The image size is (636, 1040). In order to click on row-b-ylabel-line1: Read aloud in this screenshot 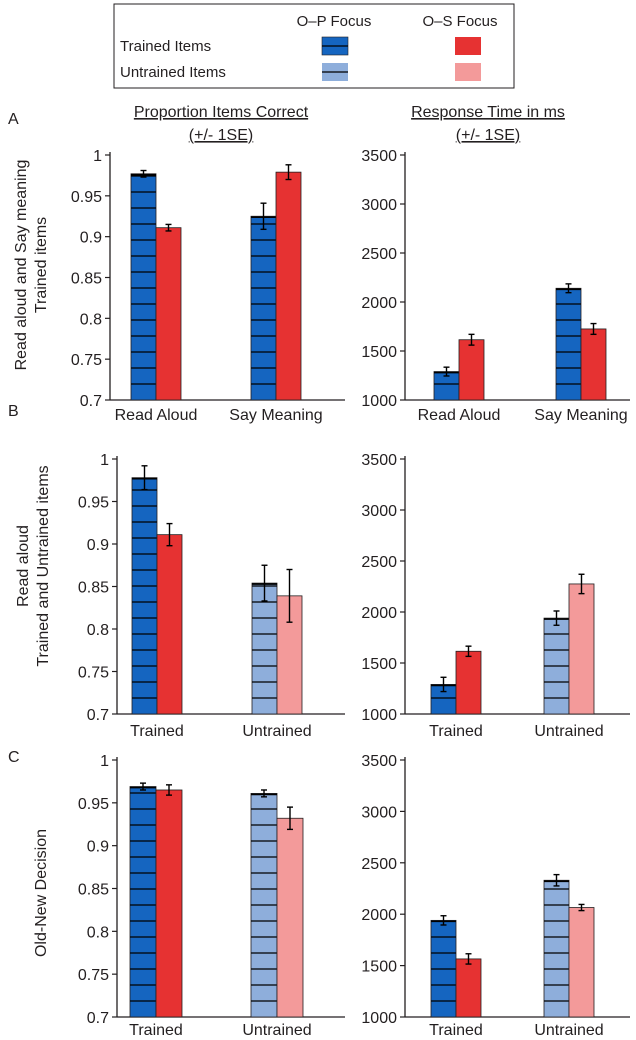, I will do `click(23, 566)`.